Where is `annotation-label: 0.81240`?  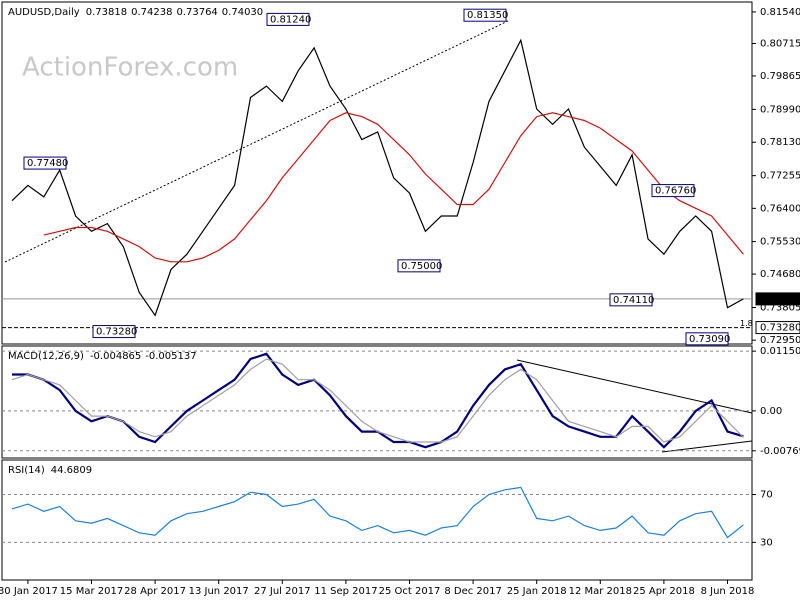 annotation-label: 0.81240 is located at coordinates (290, 19).